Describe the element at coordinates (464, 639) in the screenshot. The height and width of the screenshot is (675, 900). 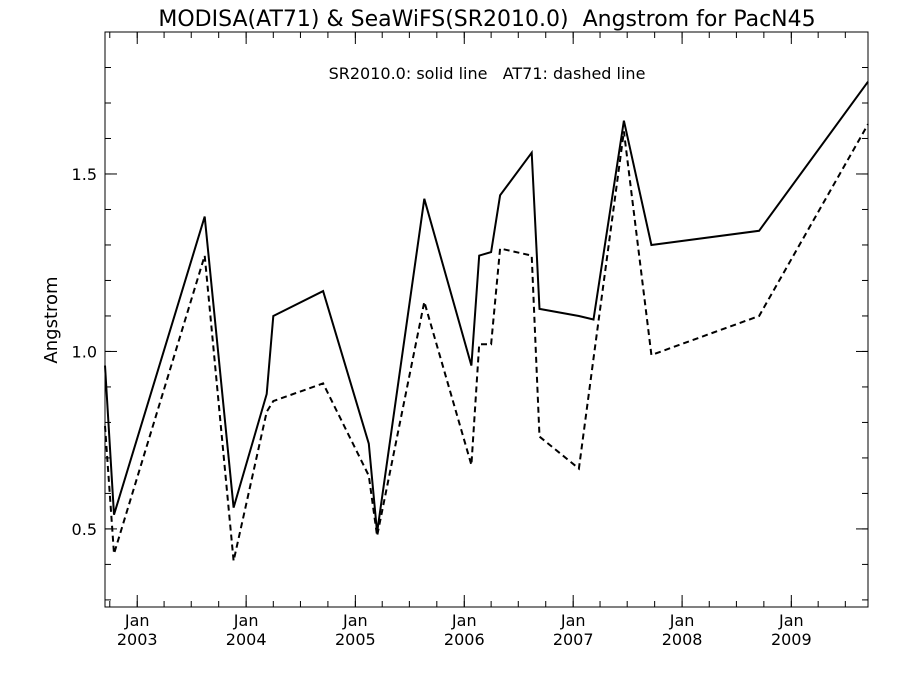
I see `x-tick-year-label: 2006` at that location.